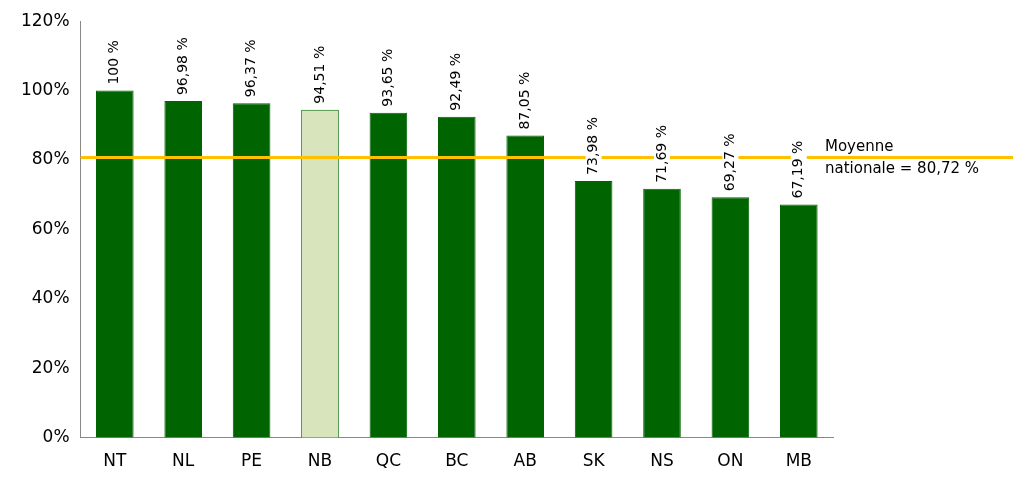 Image resolution: width=1031 pixels, height=489 pixels. Describe the element at coordinates (318, 74) in the screenshot. I see `data-label: 94,51 %` at that location.